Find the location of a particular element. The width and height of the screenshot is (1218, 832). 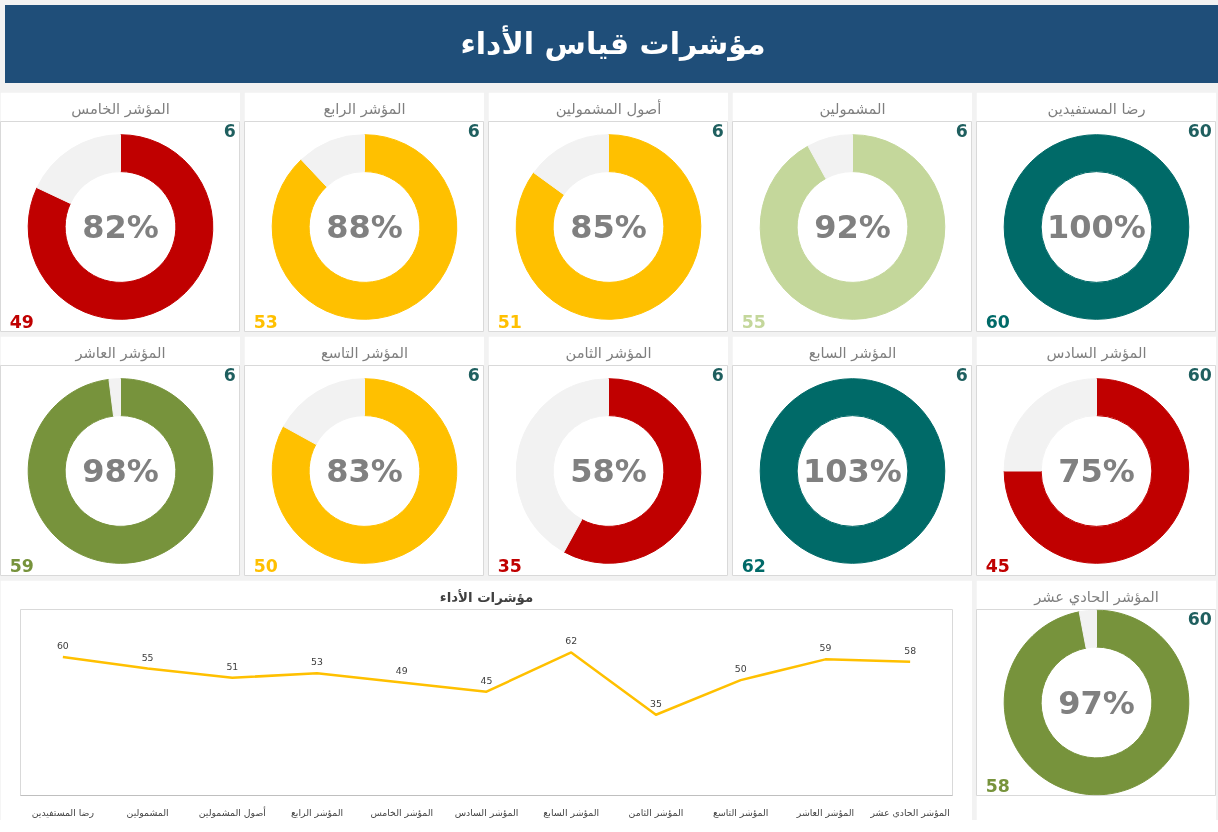

text: 82% is located at coordinates (120, 227).